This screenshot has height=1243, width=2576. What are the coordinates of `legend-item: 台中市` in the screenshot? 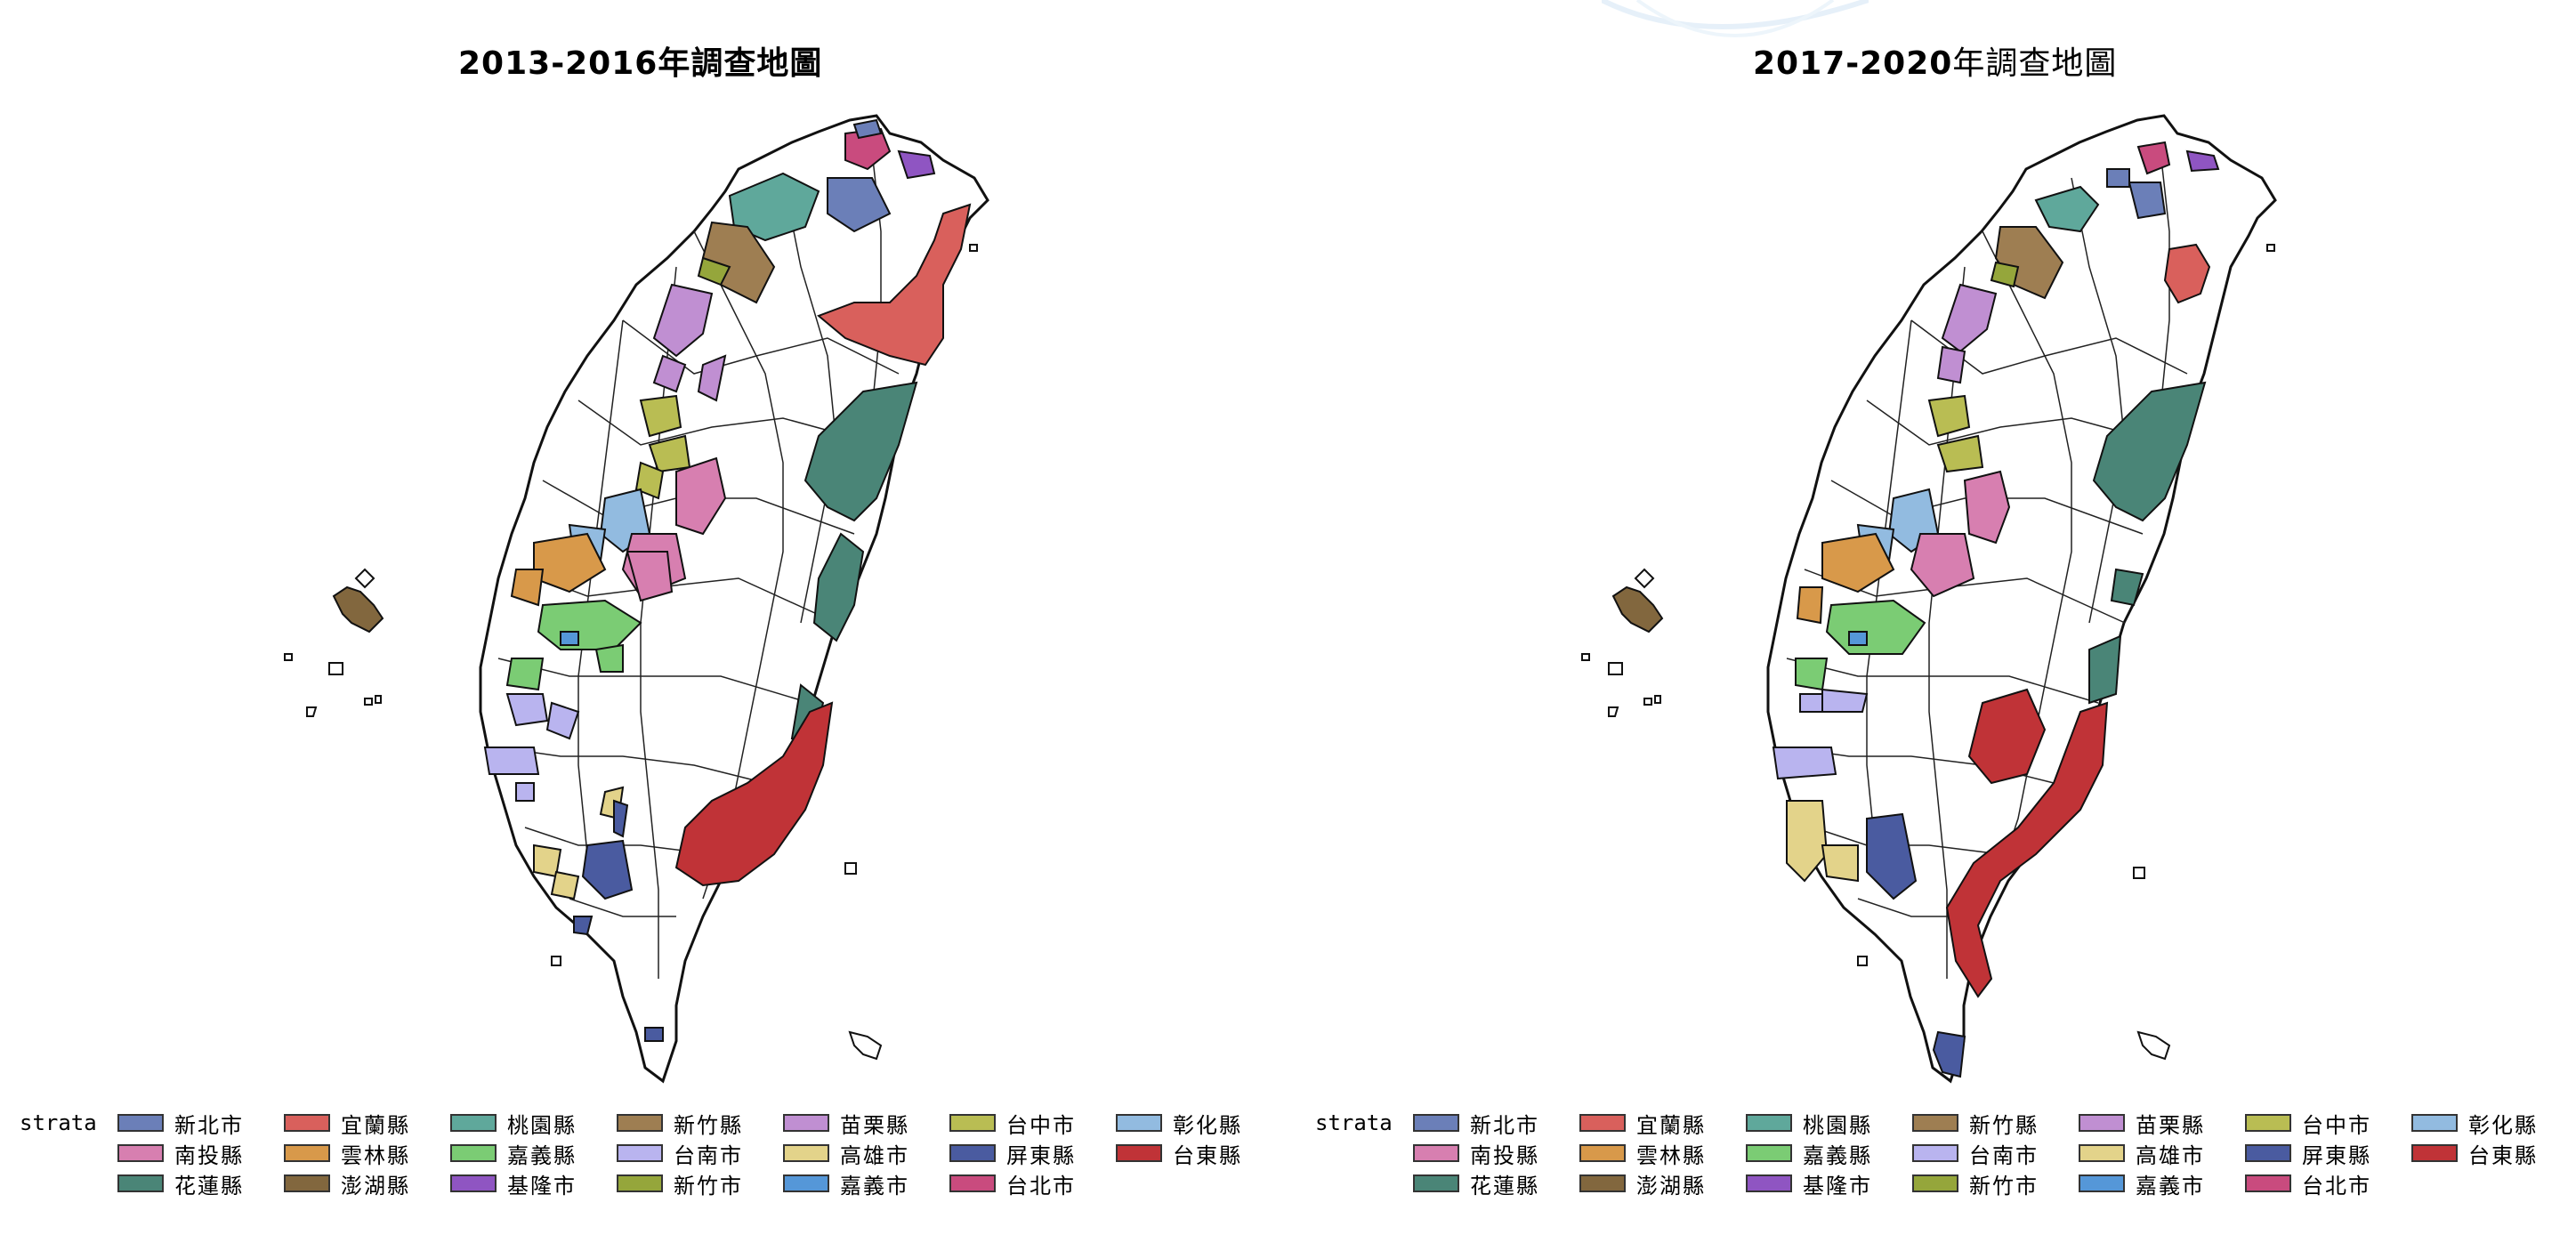 It's located at (1012, 1124).